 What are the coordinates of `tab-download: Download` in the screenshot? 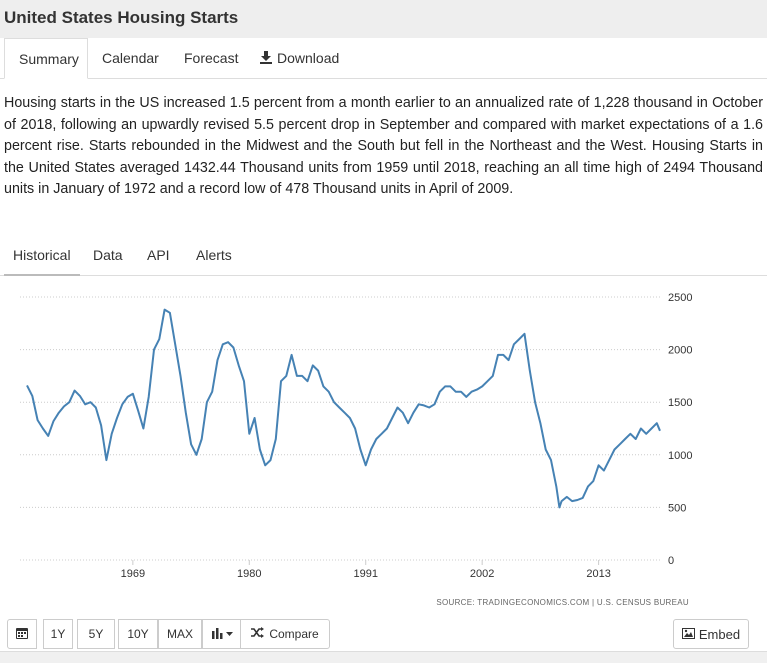 It's located at (299, 58).